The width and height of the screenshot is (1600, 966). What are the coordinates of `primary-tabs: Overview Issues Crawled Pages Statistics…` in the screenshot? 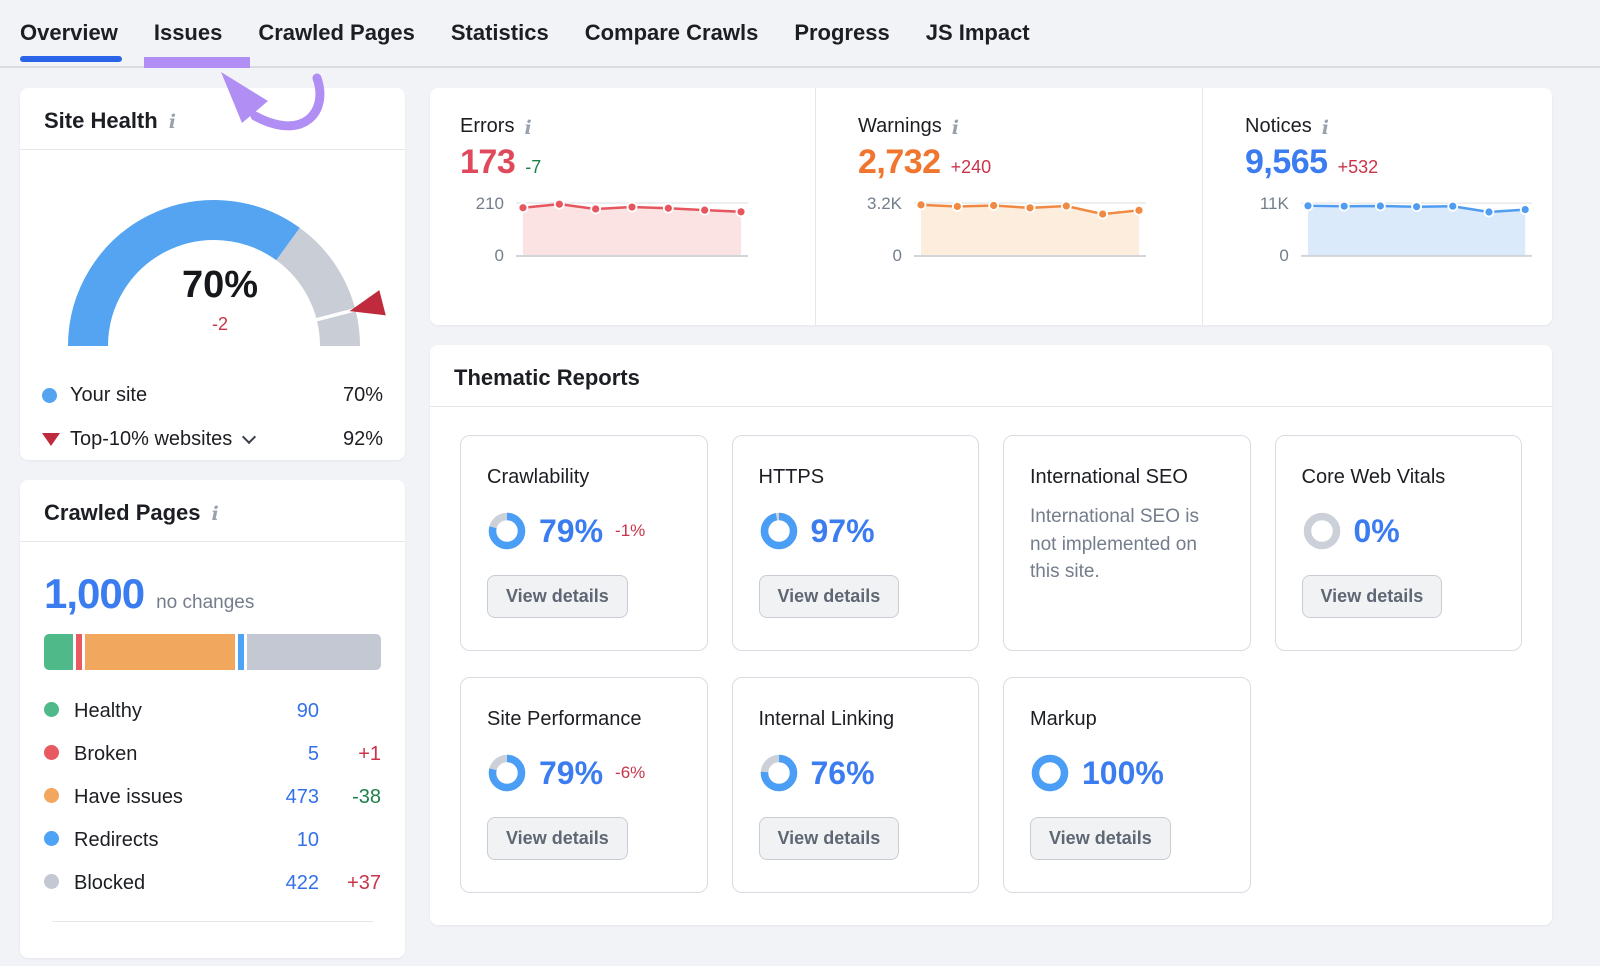 It's located at (800, 34).